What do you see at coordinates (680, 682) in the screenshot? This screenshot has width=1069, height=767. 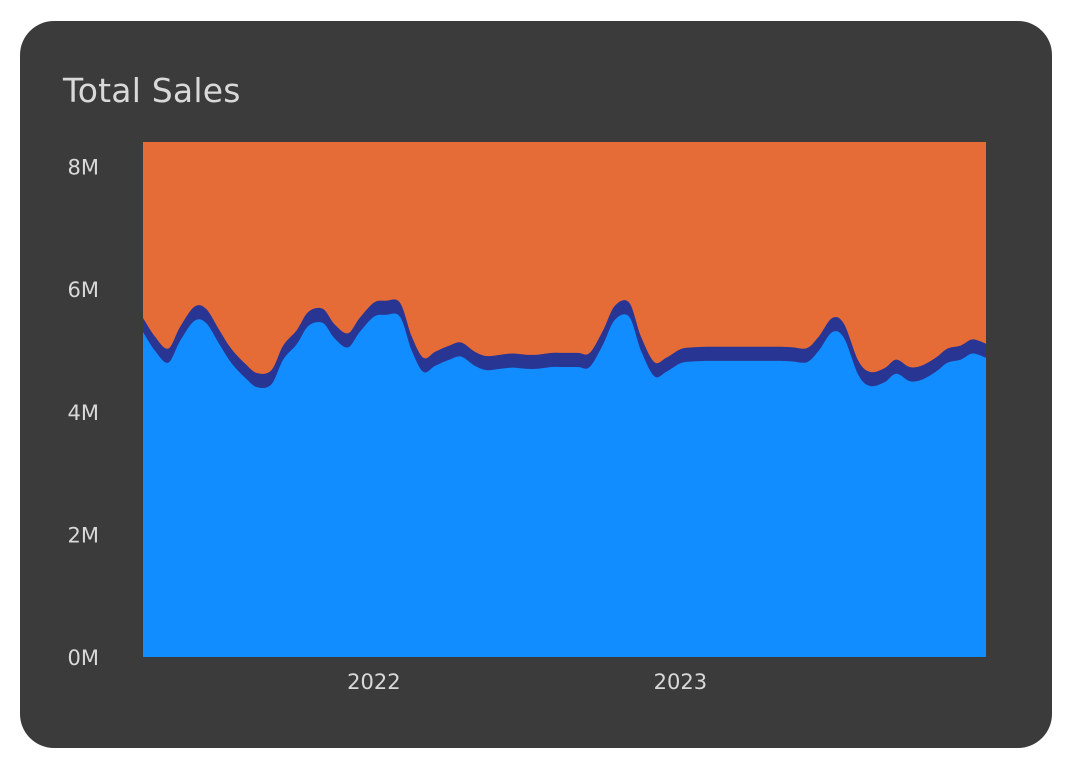 I see `x-tick-label: 2023` at bounding box center [680, 682].